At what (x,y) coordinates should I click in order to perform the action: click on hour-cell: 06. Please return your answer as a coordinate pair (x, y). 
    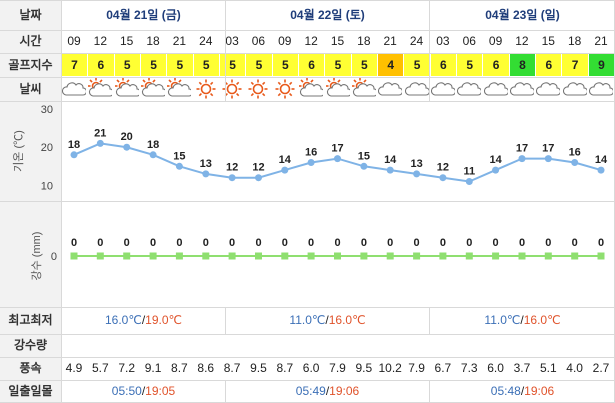
    Looking at the image, I should click on (258, 41).